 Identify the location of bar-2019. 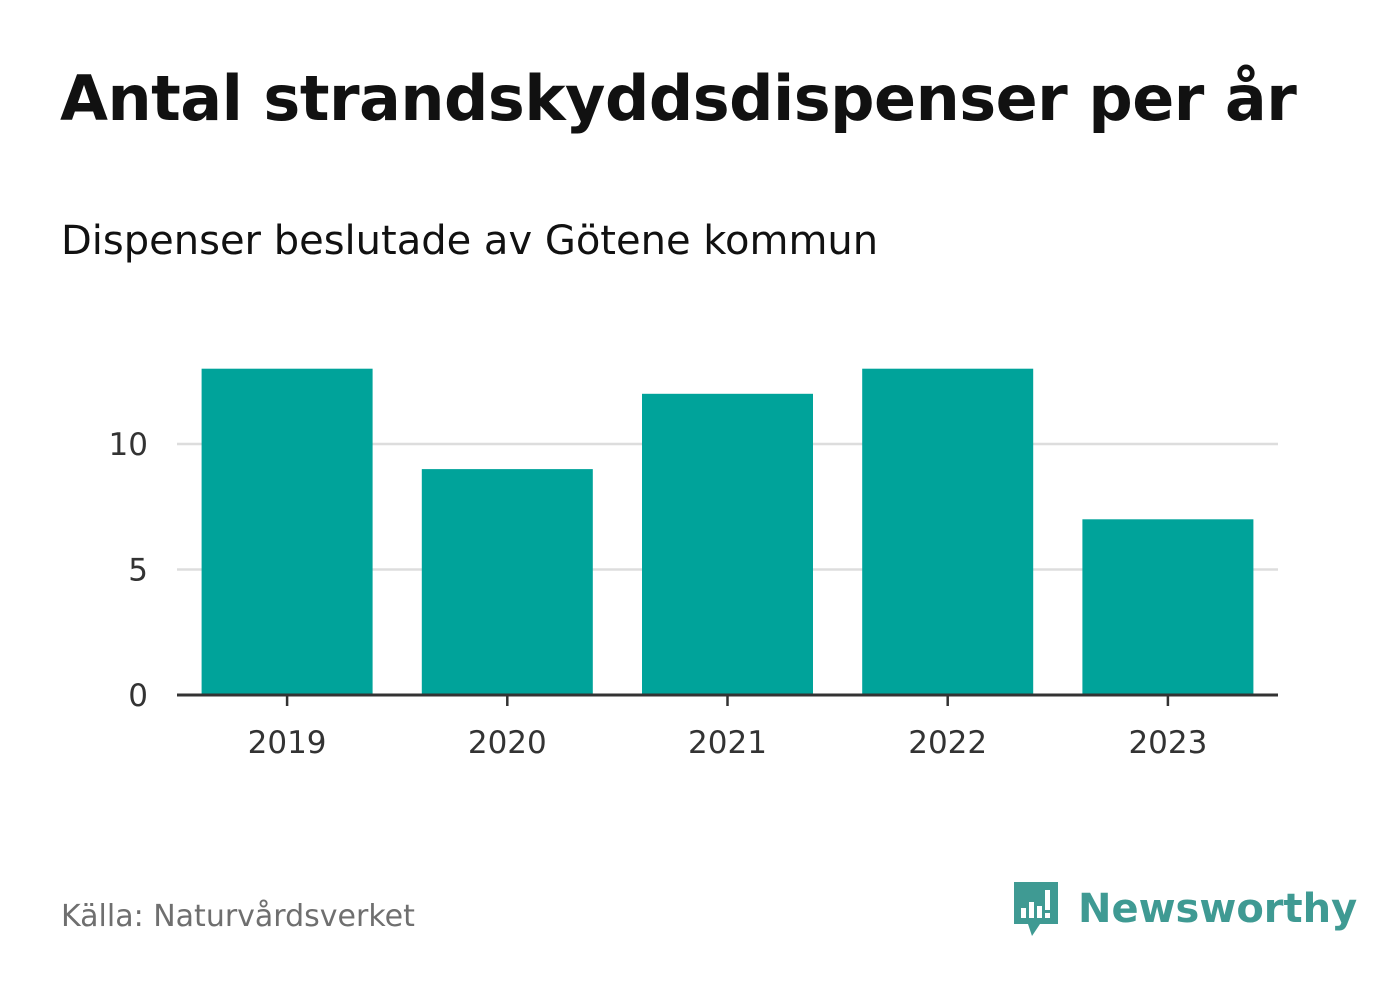
(287, 531).